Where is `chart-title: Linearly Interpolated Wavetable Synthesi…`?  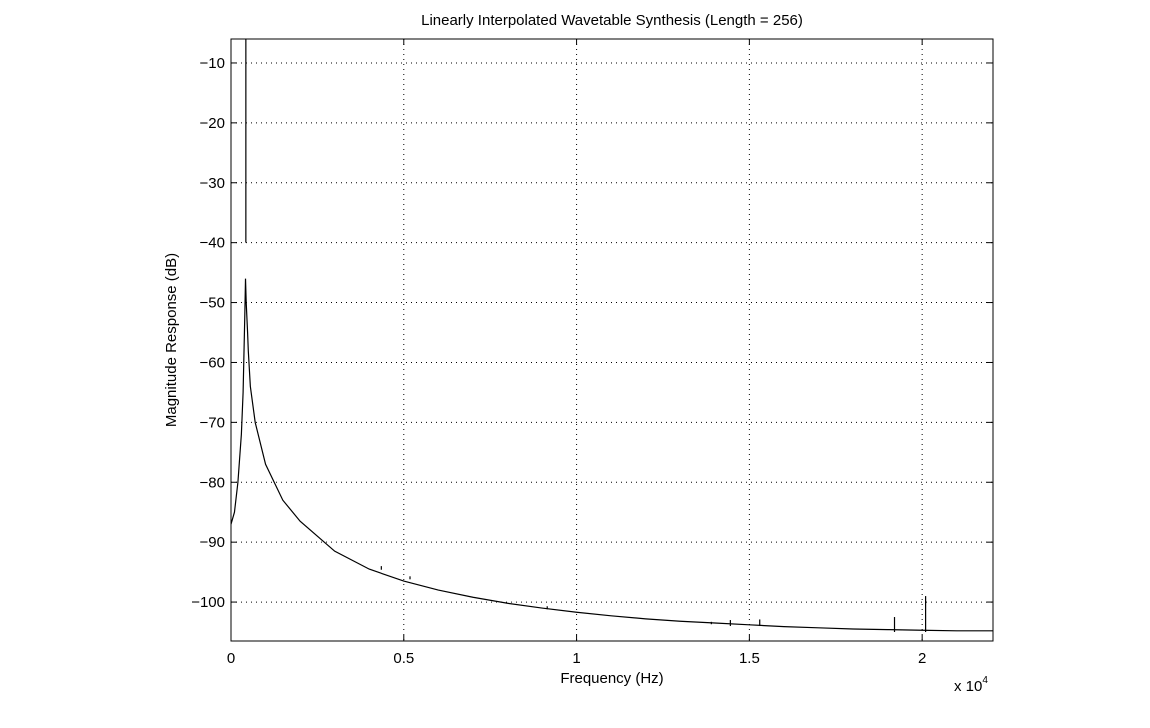
chart-title: Linearly Interpolated Wavetable Synthesi… is located at coordinates (612, 20).